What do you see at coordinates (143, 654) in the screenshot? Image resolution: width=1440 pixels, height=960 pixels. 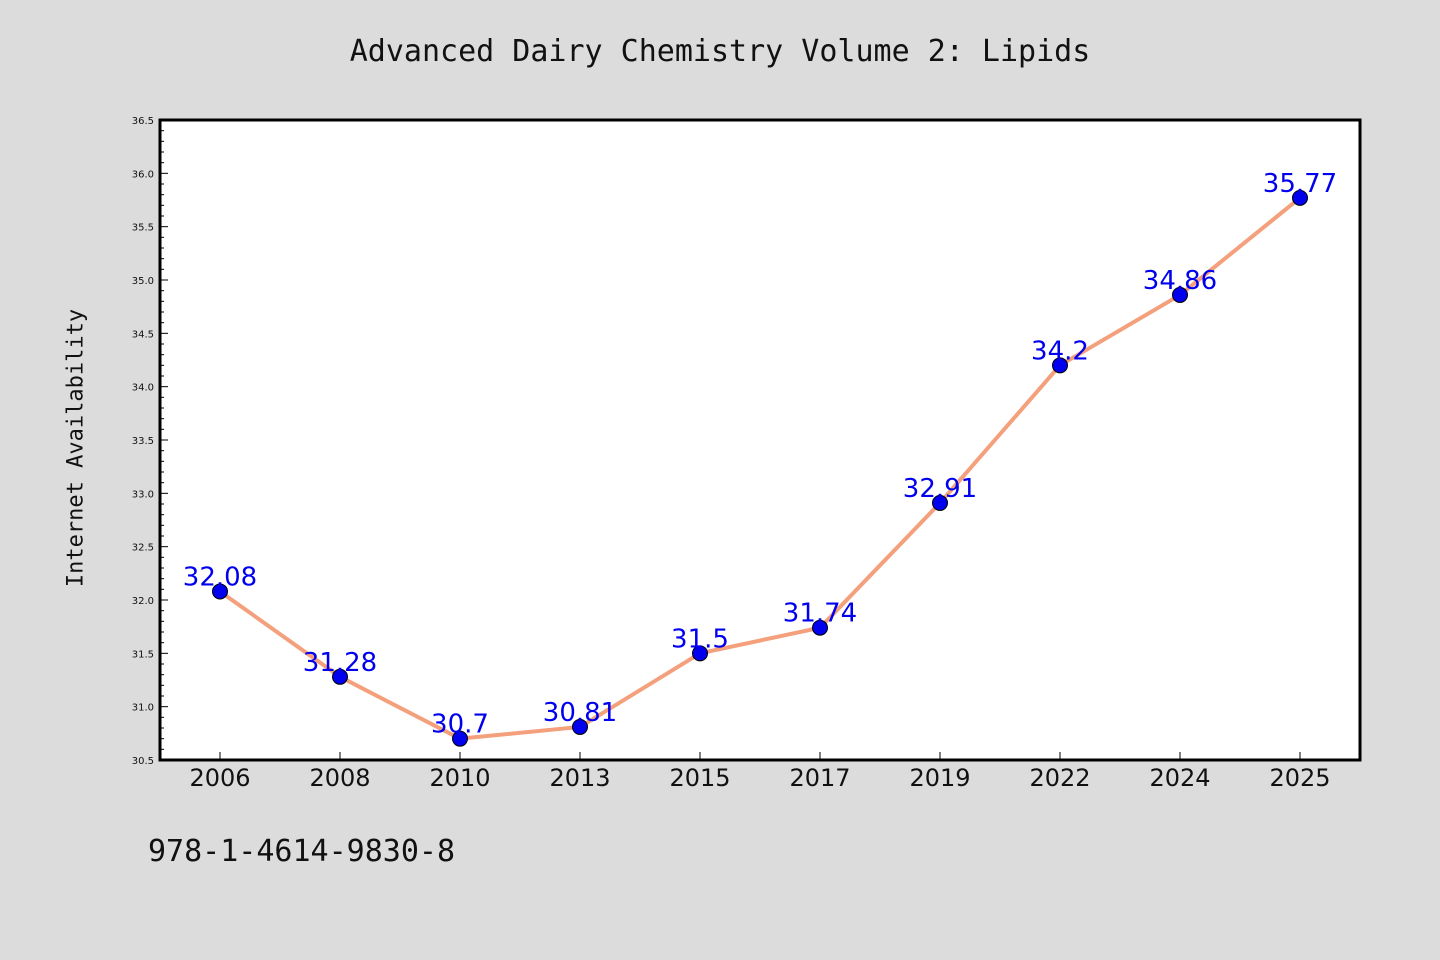 I see `y-tick-label: 31.5` at bounding box center [143, 654].